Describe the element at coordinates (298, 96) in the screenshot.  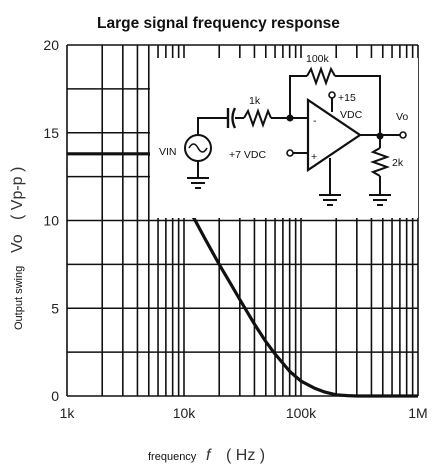
I see `feedback-wire-left` at that location.